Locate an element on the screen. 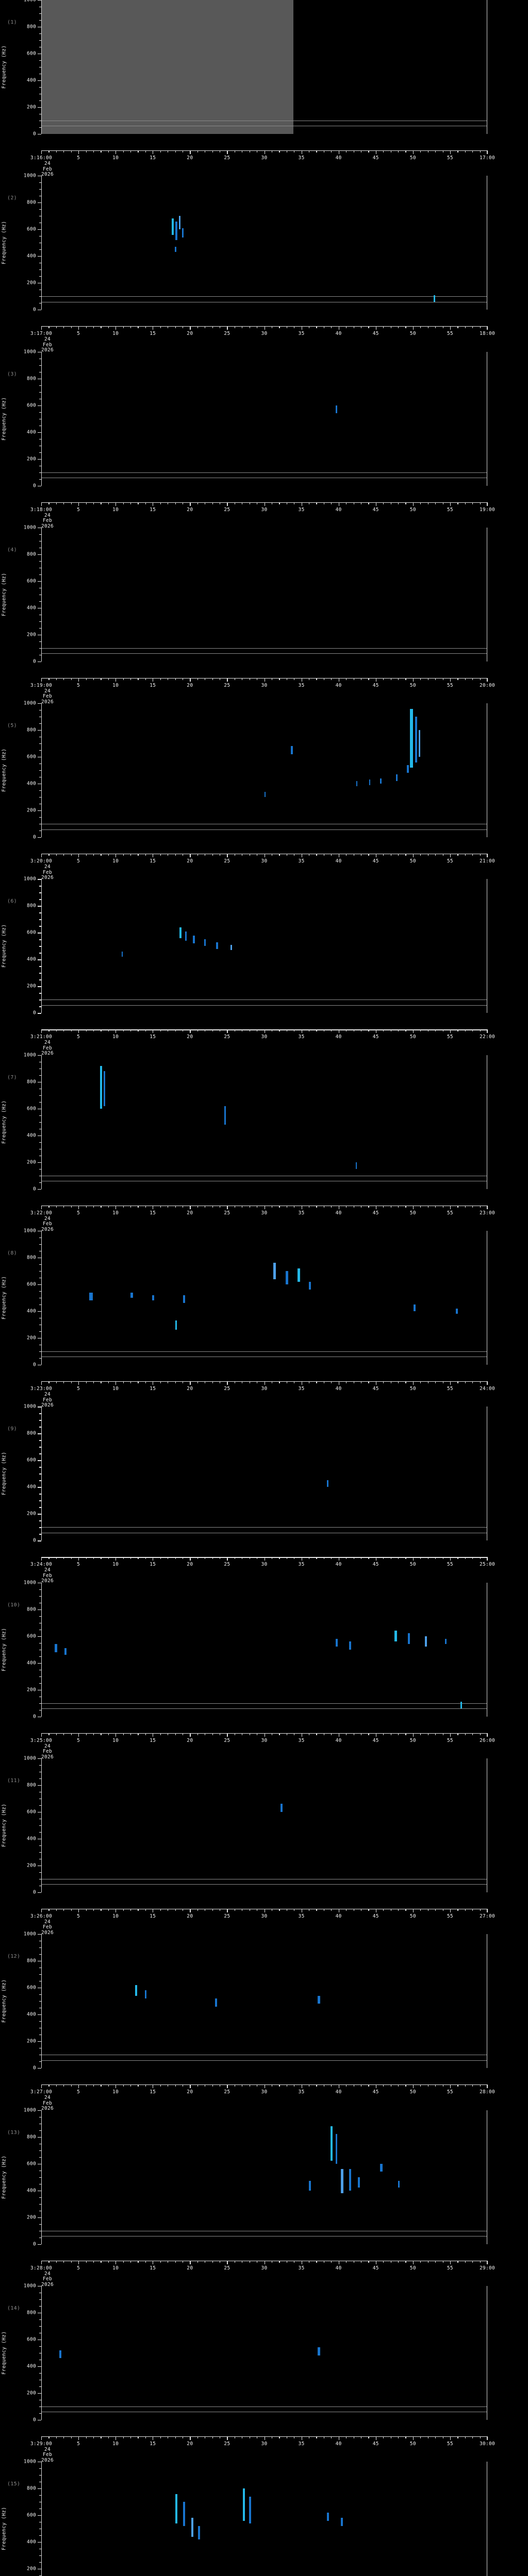  x-tick-label: 40 is located at coordinates (338, 2092).